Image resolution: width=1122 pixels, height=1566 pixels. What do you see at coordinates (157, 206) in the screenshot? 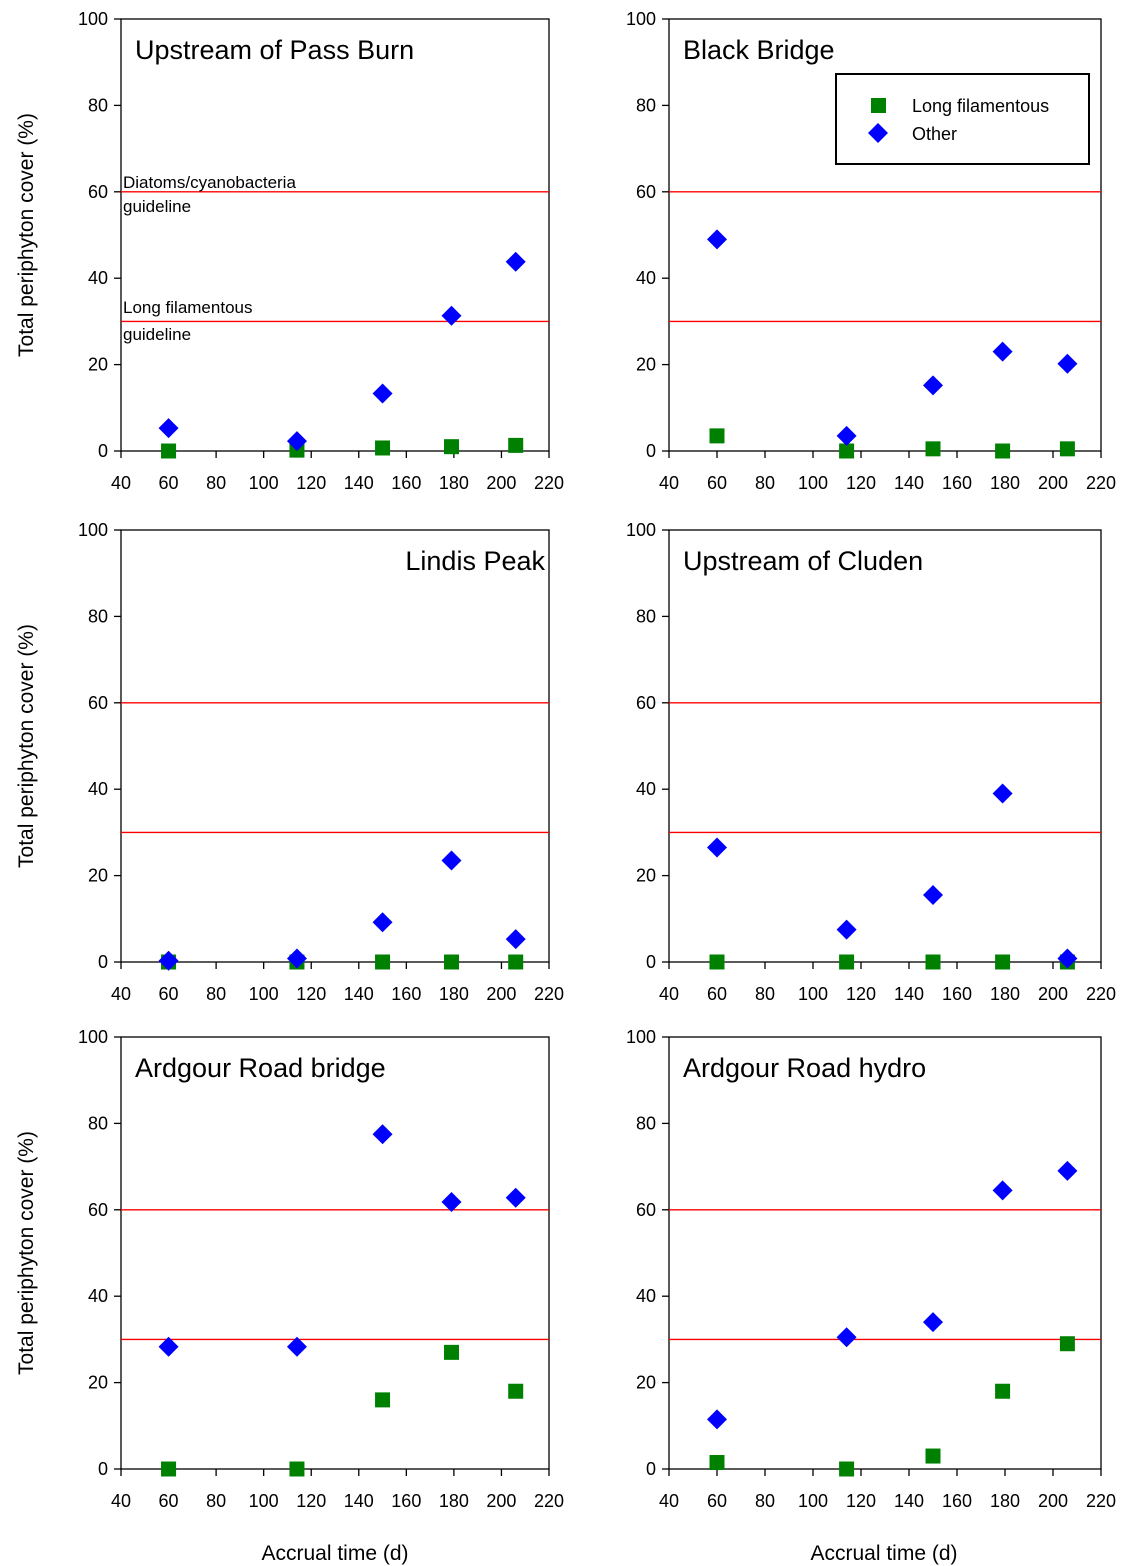
I see `guideline-label-diatoms-line2: guideline` at bounding box center [157, 206].